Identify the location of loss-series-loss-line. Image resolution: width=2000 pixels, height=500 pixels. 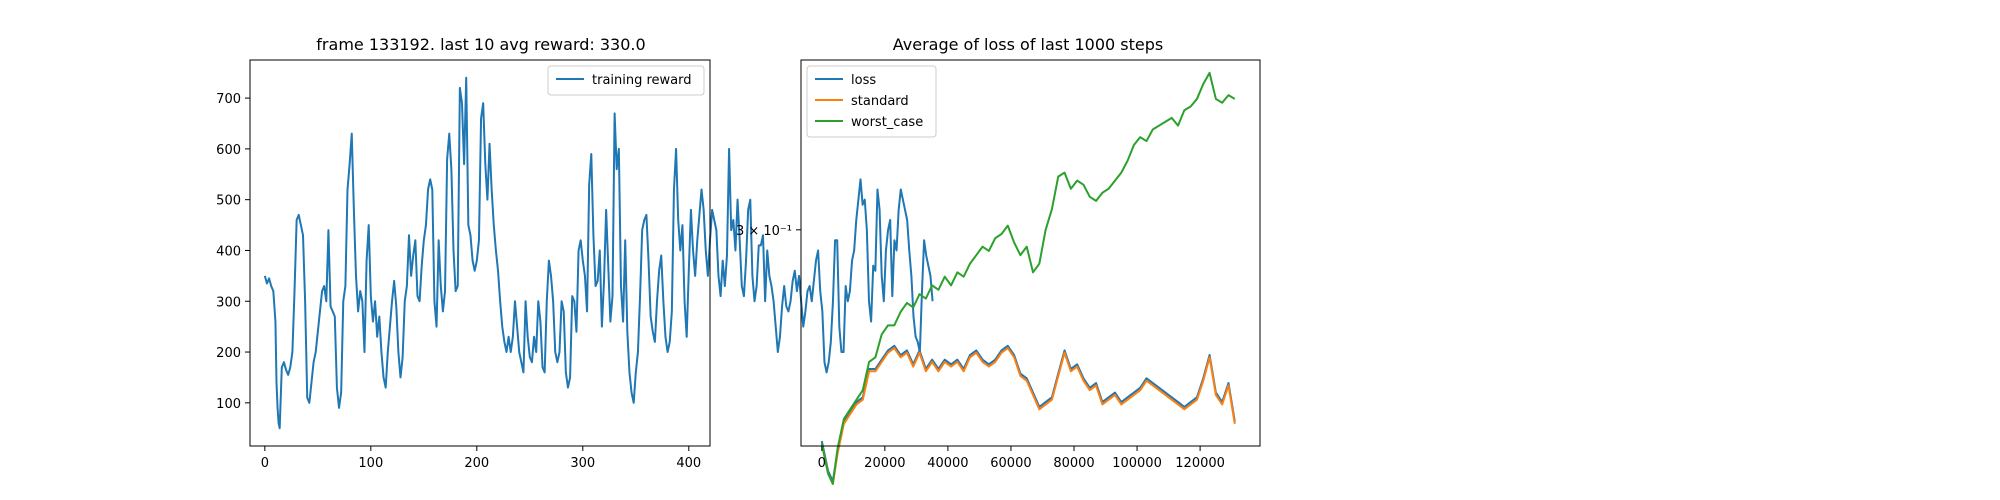
(1028, 413).